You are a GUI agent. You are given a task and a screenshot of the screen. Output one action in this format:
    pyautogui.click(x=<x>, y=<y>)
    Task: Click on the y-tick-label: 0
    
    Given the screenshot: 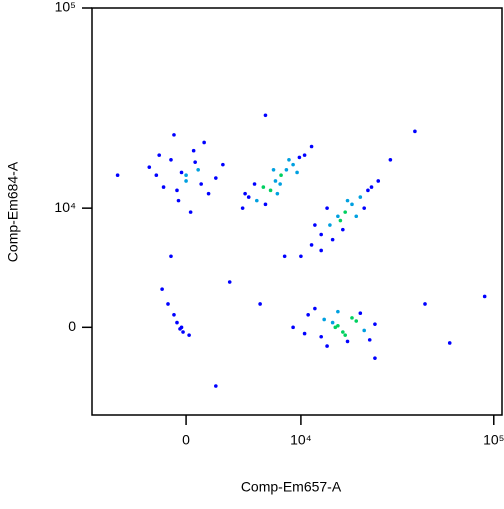 What is the action you would take?
    pyautogui.click(x=72, y=326)
    